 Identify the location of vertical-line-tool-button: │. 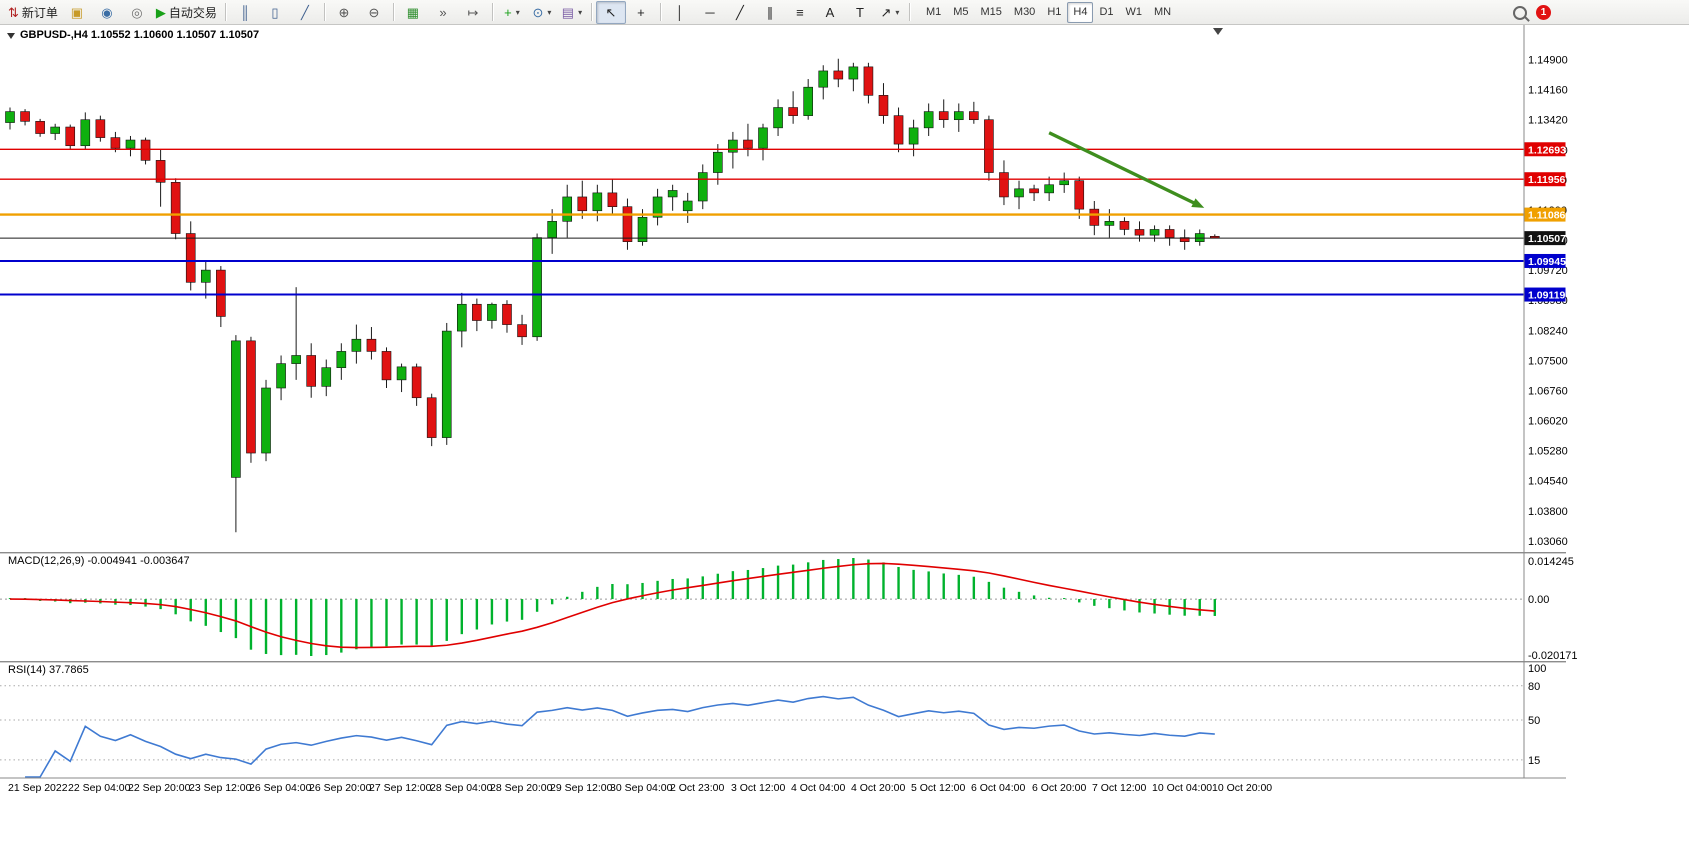
(680, 12).